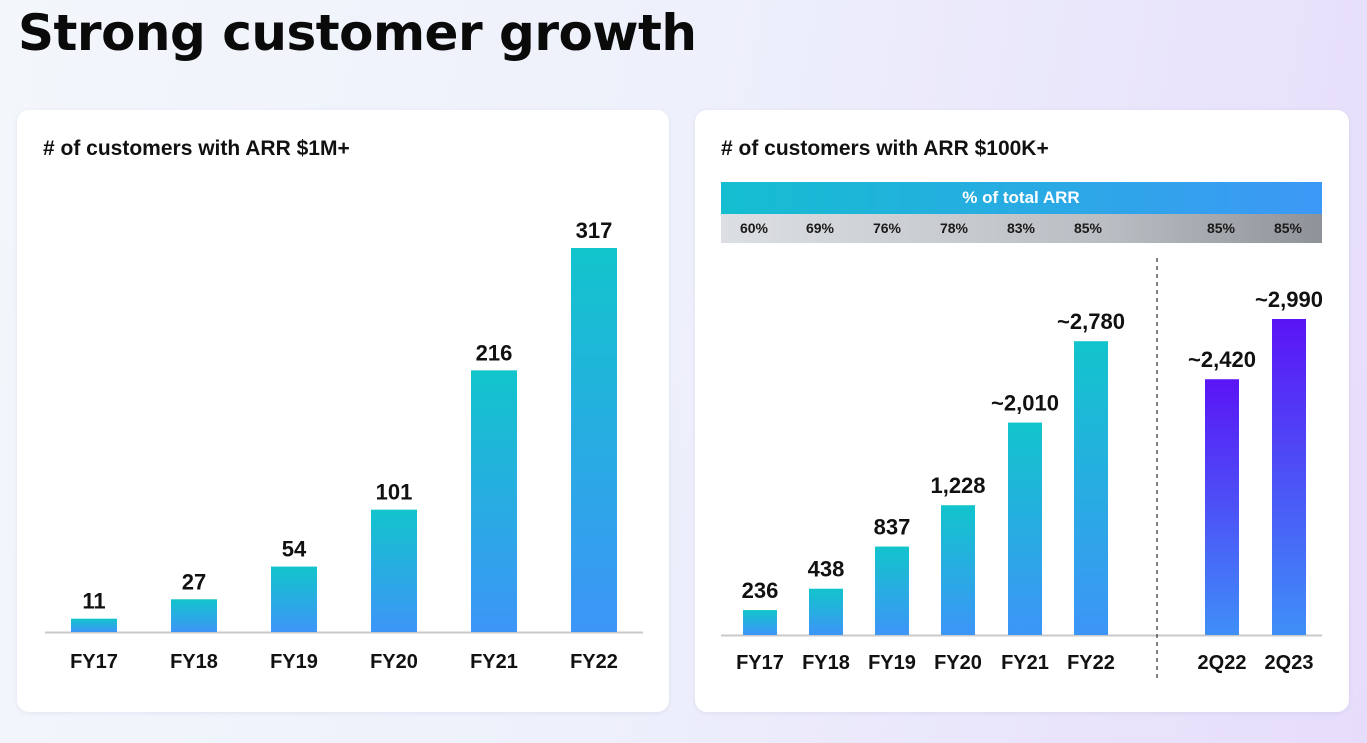 Image resolution: width=1367 pixels, height=743 pixels. I want to click on bar-2q22, so click(1222, 507).